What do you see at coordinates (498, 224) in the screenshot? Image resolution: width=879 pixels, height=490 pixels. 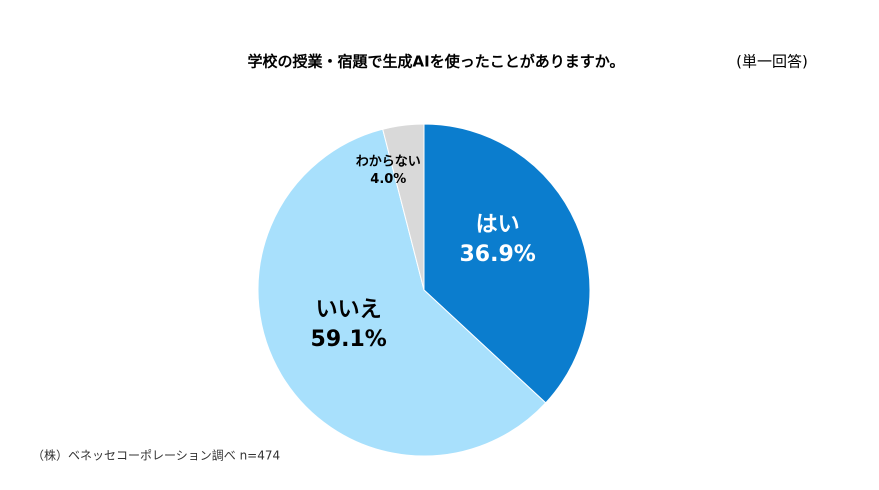 I see `slice-label: はい` at bounding box center [498, 224].